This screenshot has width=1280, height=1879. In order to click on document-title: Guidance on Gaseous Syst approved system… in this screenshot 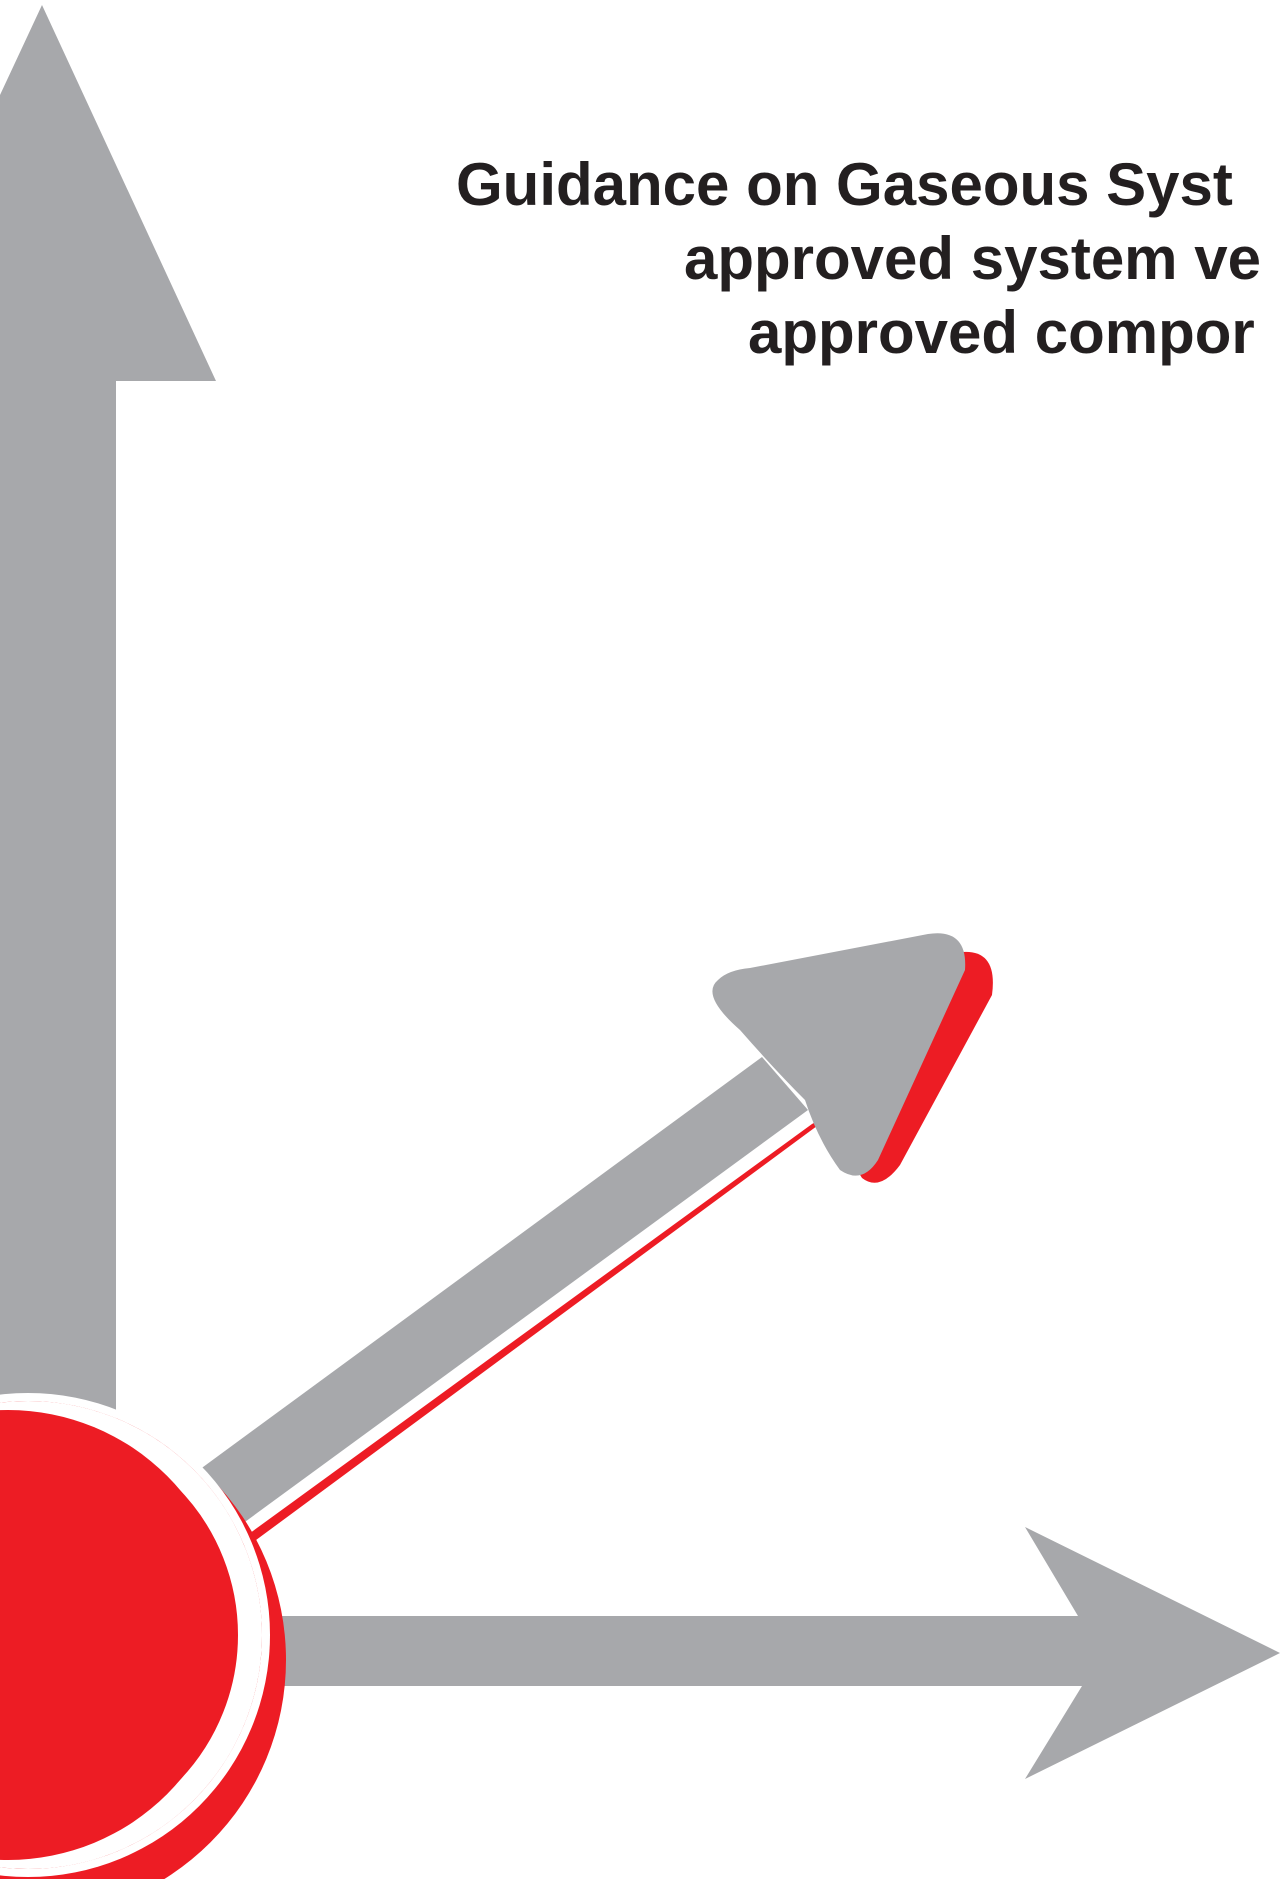, I will do `click(868, 259)`.